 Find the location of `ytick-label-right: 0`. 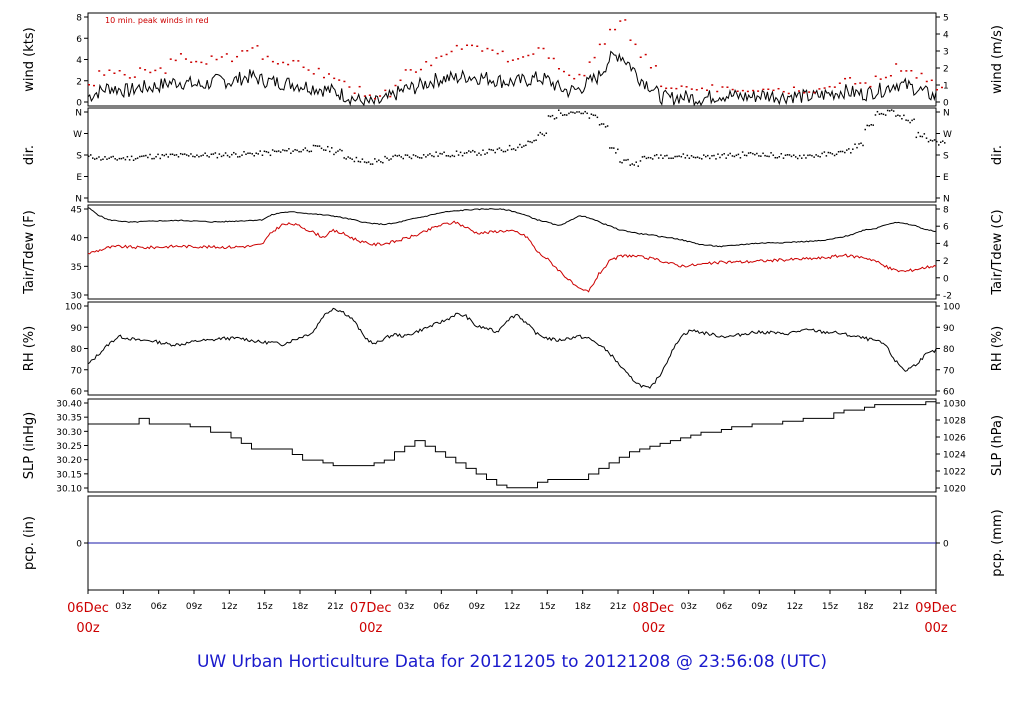

ytick-label-right: 0 is located at coordinates (946, 104).